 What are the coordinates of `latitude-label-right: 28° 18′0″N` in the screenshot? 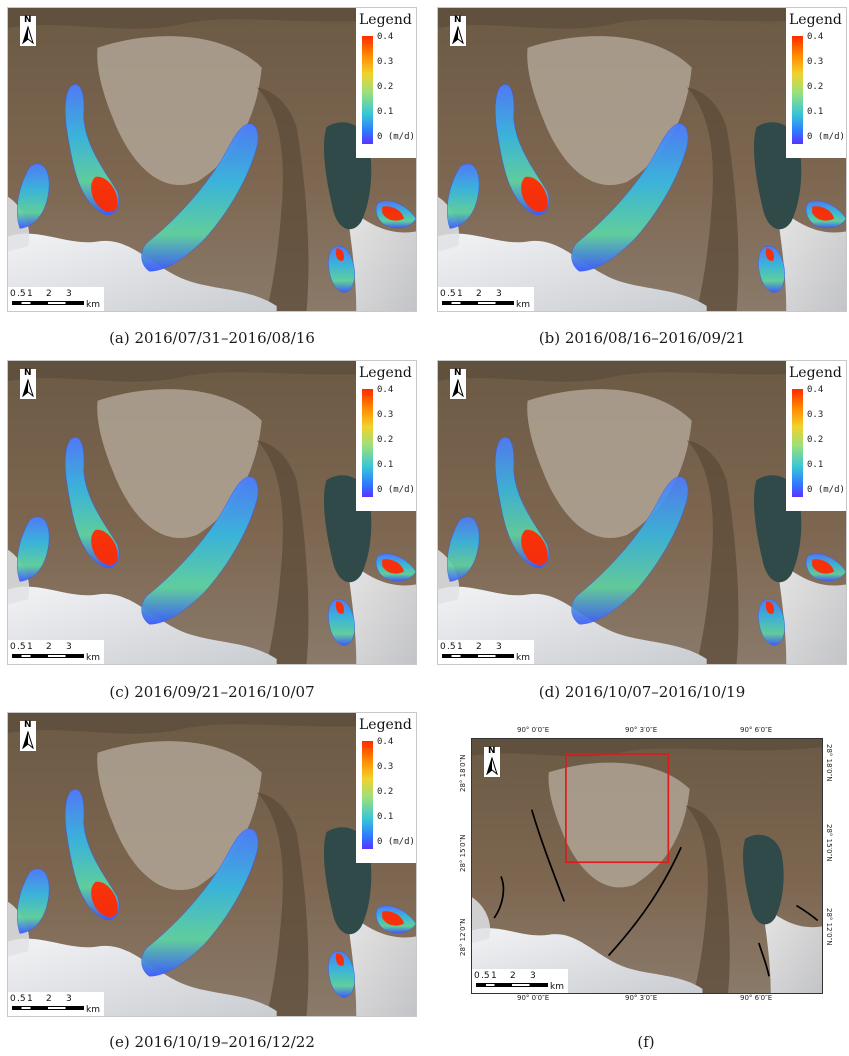 It's located at (829, 763).